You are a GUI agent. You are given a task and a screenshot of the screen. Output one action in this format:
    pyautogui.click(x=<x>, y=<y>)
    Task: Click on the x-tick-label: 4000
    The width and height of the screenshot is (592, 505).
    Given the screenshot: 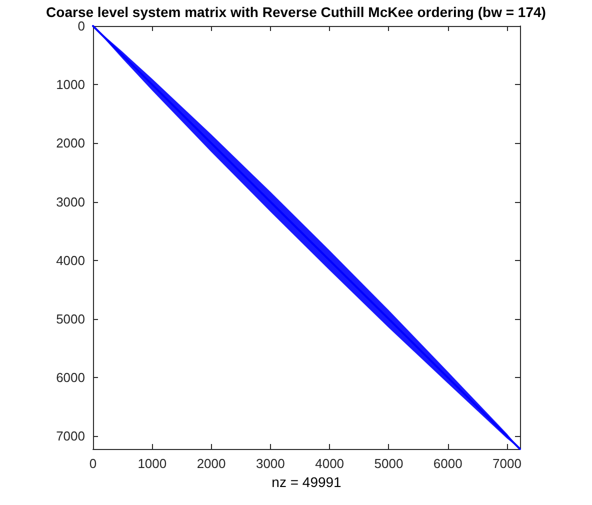 What is the action you would take?
    pyautogui.click(x=329, y=463)
    